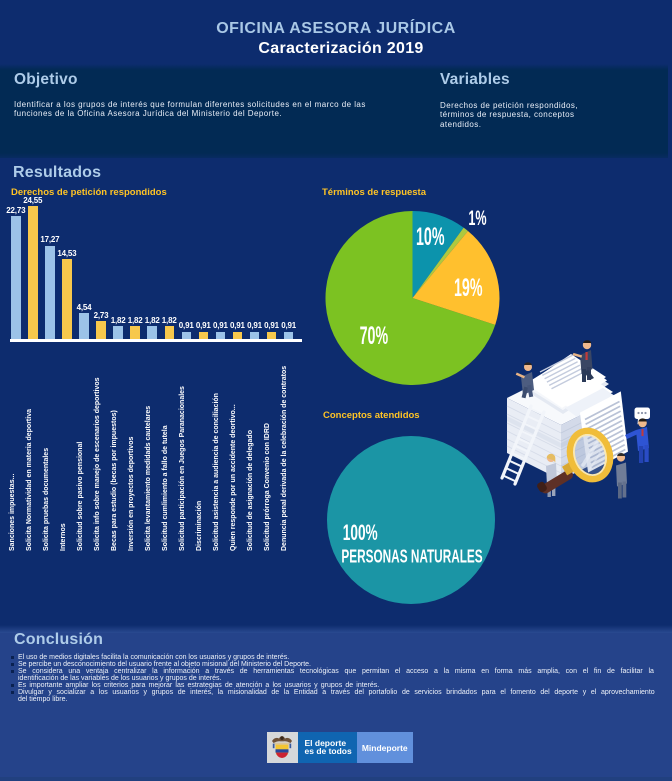  I want to click on svg-text: 70%, so click(374, 336).